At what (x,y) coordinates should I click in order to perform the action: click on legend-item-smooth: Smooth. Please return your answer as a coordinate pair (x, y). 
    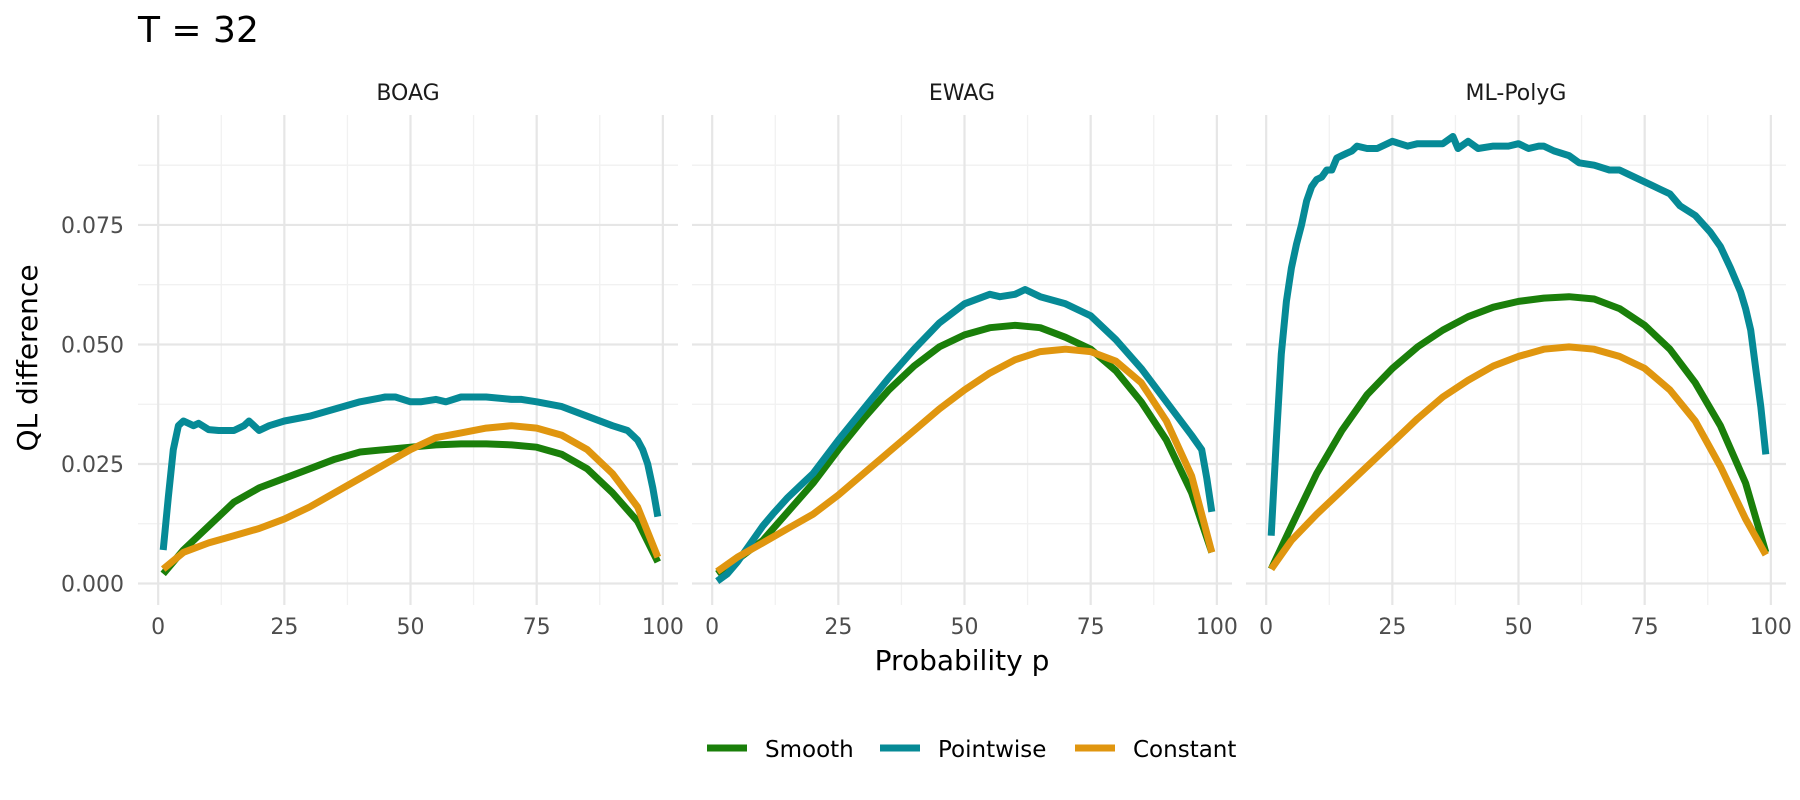
    Looking at the image, I should click on (780, 750).